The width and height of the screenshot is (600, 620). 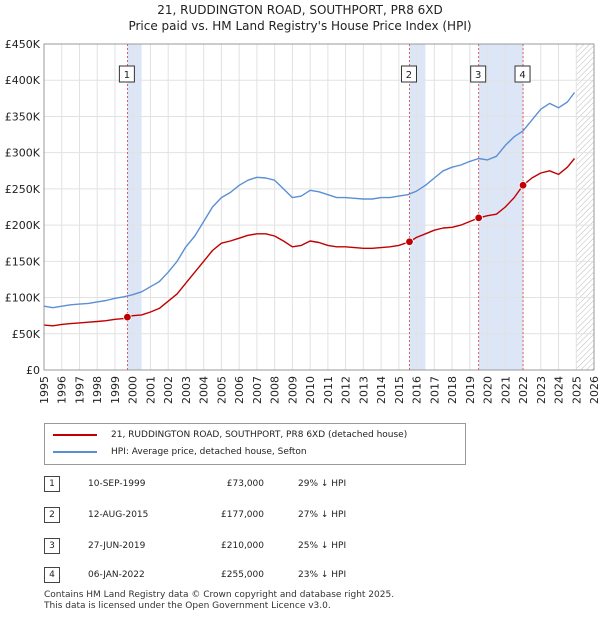 I want to click on chart-title: 21, RUDDINGTON ROAD, SOUTHPORT, PR8 6XD, so click(x=300, y=10).